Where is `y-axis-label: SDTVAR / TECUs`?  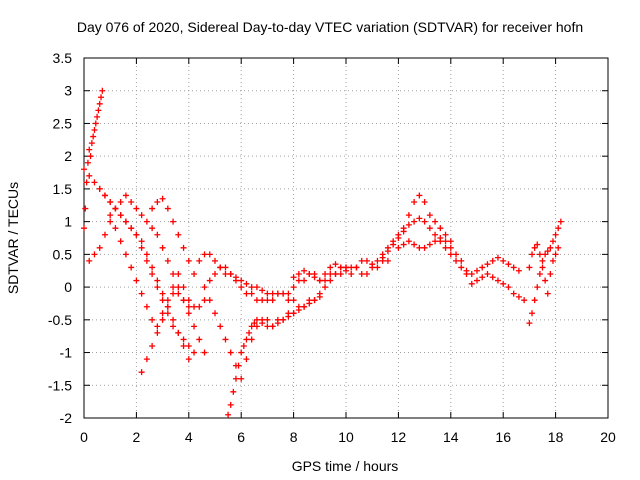
y-axis-label: SDTVAR / TECUs is located at coordinates (13, 238).